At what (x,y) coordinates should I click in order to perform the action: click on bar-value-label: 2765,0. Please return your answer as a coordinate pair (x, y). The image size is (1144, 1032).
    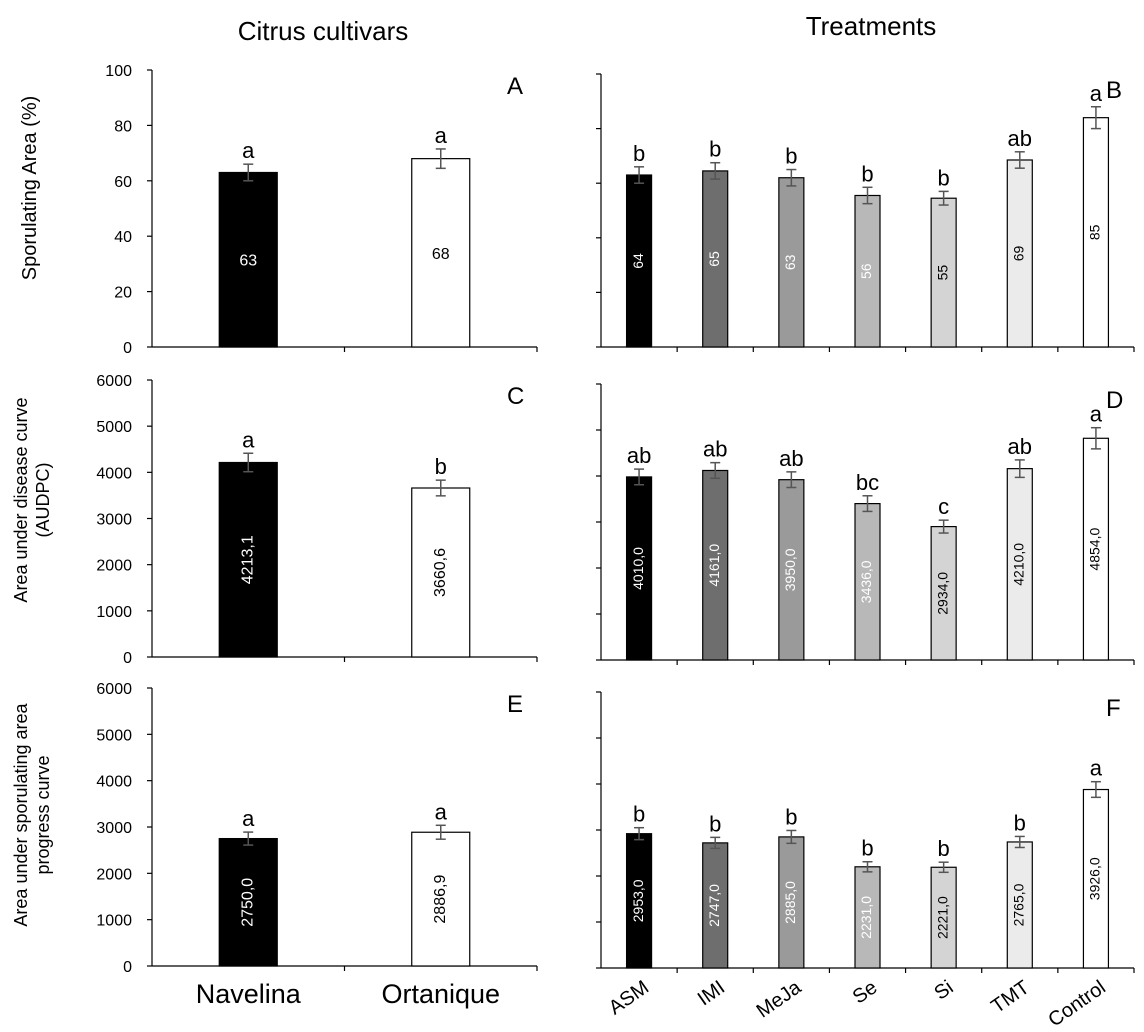
    Looking at the image, I should click on (1018, 904).